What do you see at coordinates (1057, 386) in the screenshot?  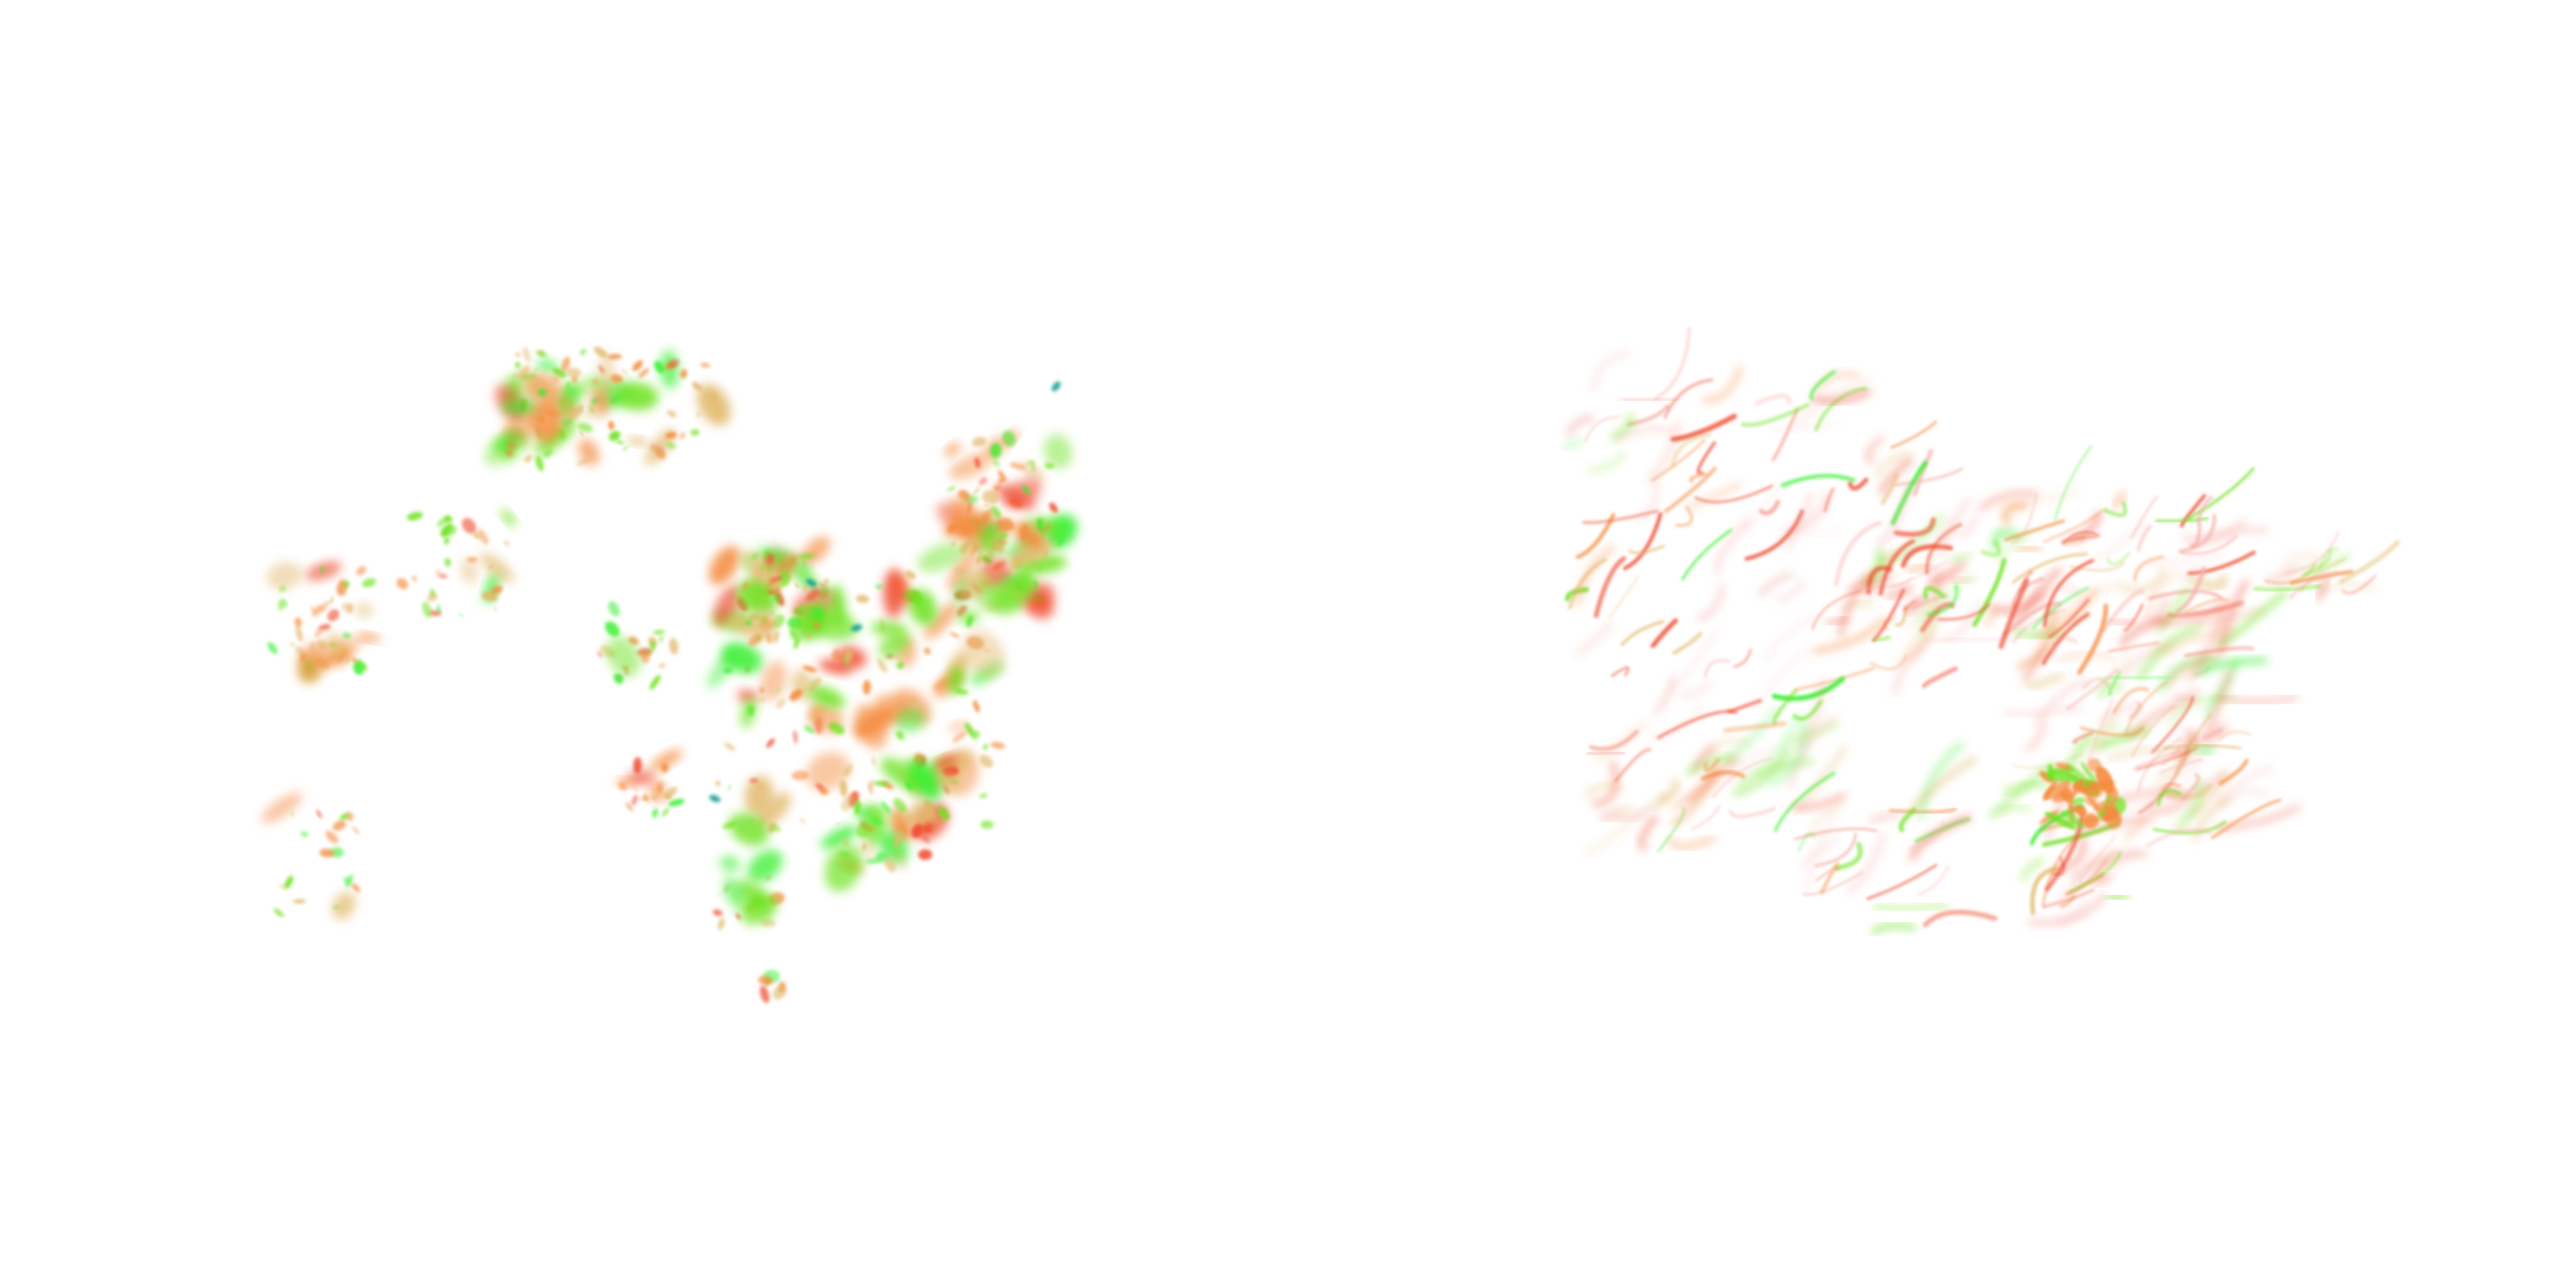 I see `density-core` at bounding box center [1057, 386].